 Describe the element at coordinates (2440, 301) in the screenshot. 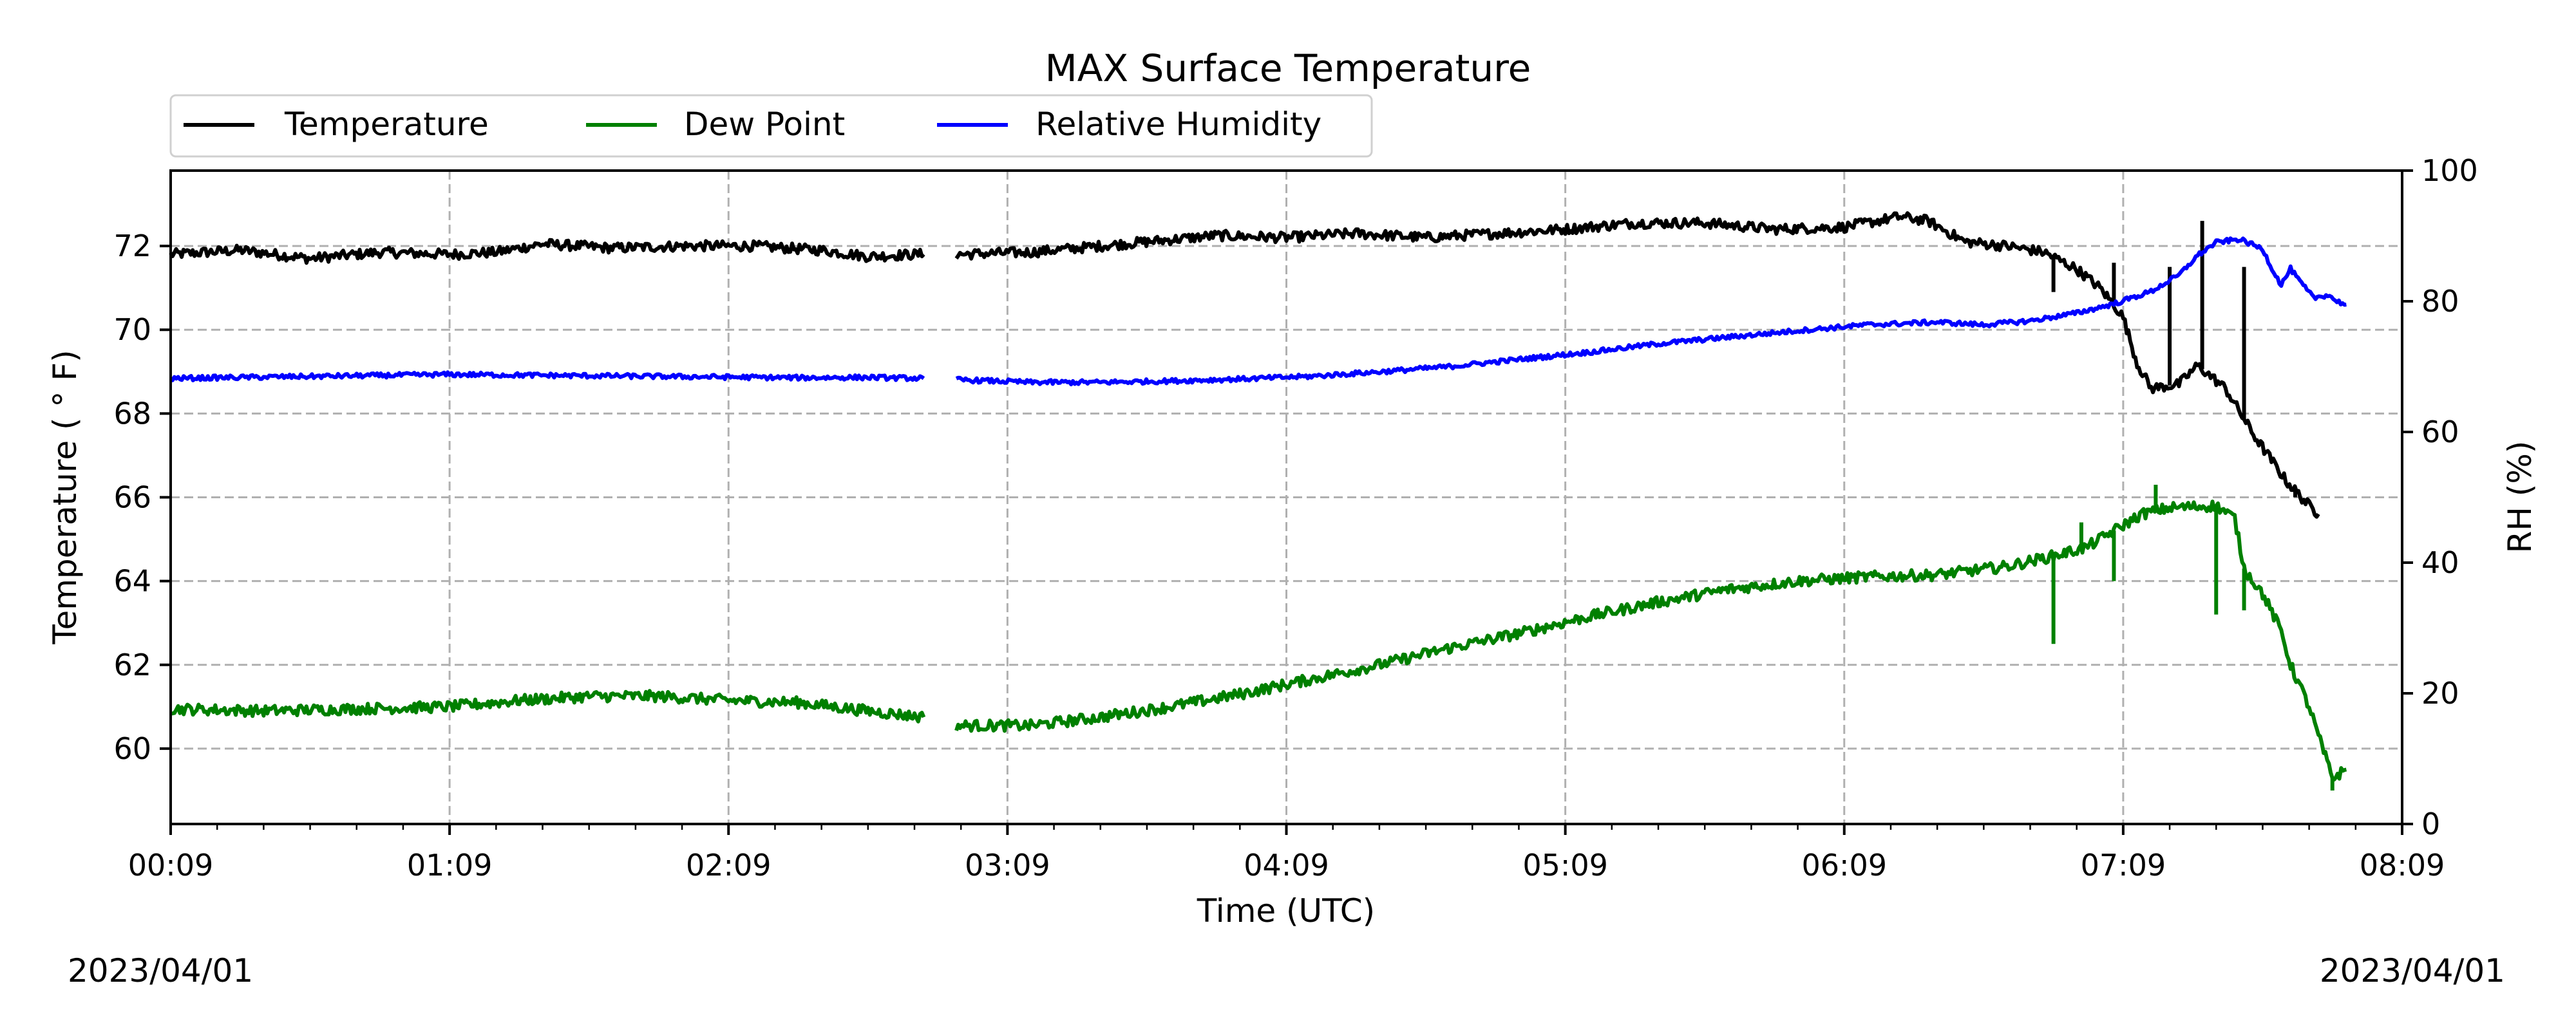

I see `y2-tick-label: 80` at that location.